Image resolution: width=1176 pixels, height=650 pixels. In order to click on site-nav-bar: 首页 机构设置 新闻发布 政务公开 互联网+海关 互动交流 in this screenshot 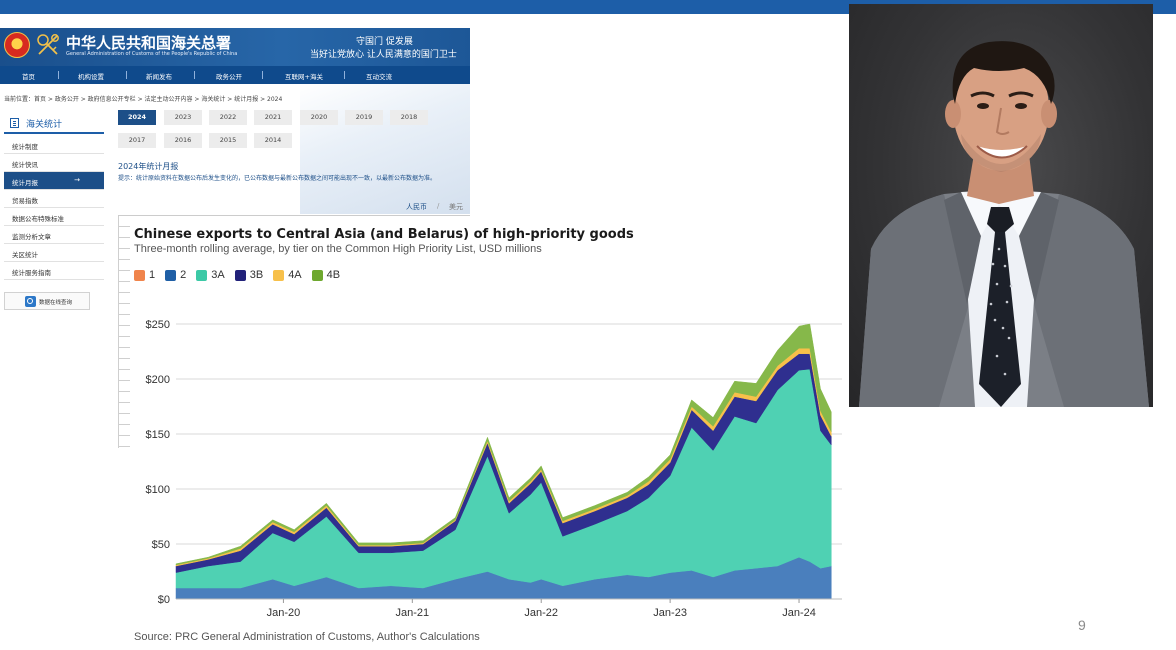, I will do `click(235, 75)`.